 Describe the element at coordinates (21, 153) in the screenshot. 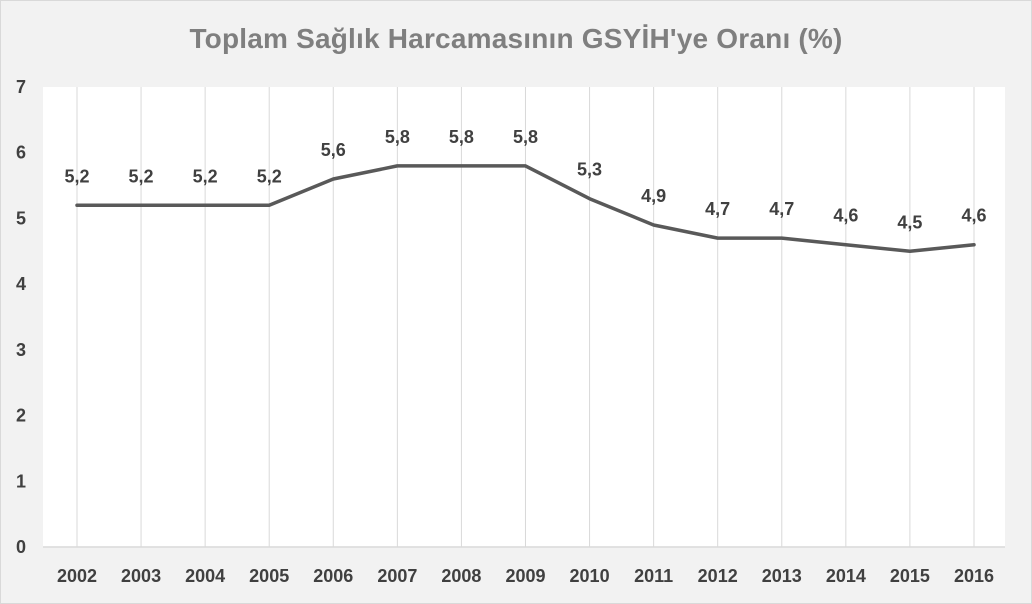

I see `y-tick-label: 6` at that location.